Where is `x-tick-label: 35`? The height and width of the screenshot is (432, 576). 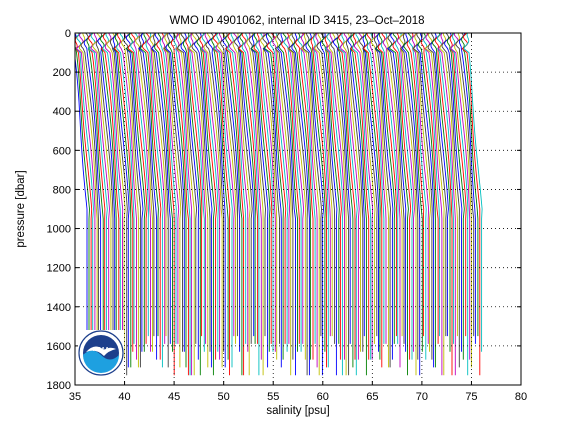
x-tick-label: 35 is located at coordinates (75, 397).